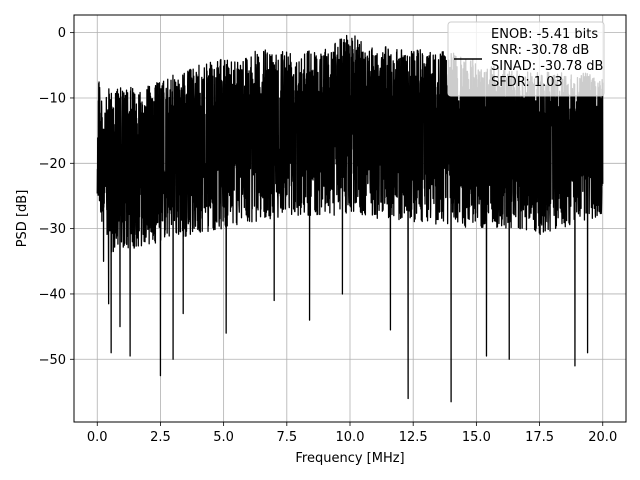 This screenshot has height=480, width=640. I want to click on x-axis: 0.0 2.5 5.0 7.5 10.0 12.5 15.0 17.5 20.0, so click(352, 433).